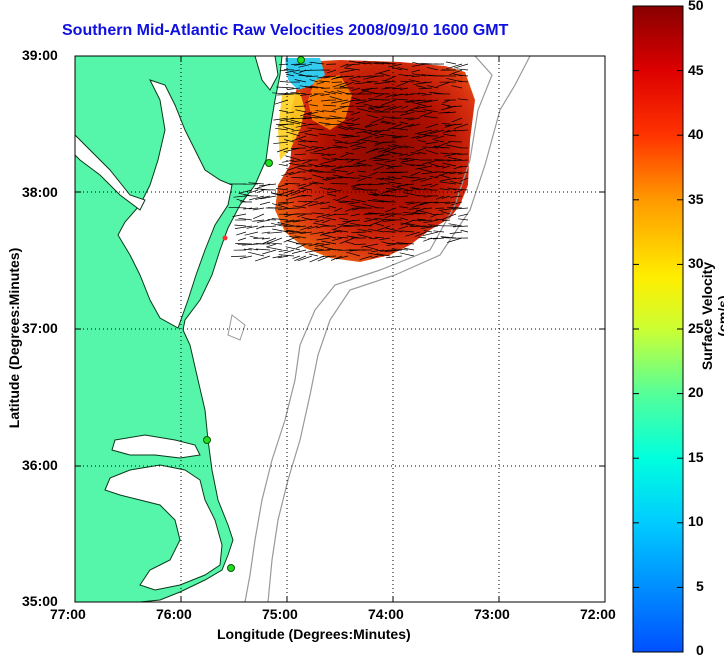 Image resolution: width=724 pixels, height=659 pixels. Describe the element at coordinates (492, 614) in the screenshot. I see `x-tick-label: 73:00` at that location.